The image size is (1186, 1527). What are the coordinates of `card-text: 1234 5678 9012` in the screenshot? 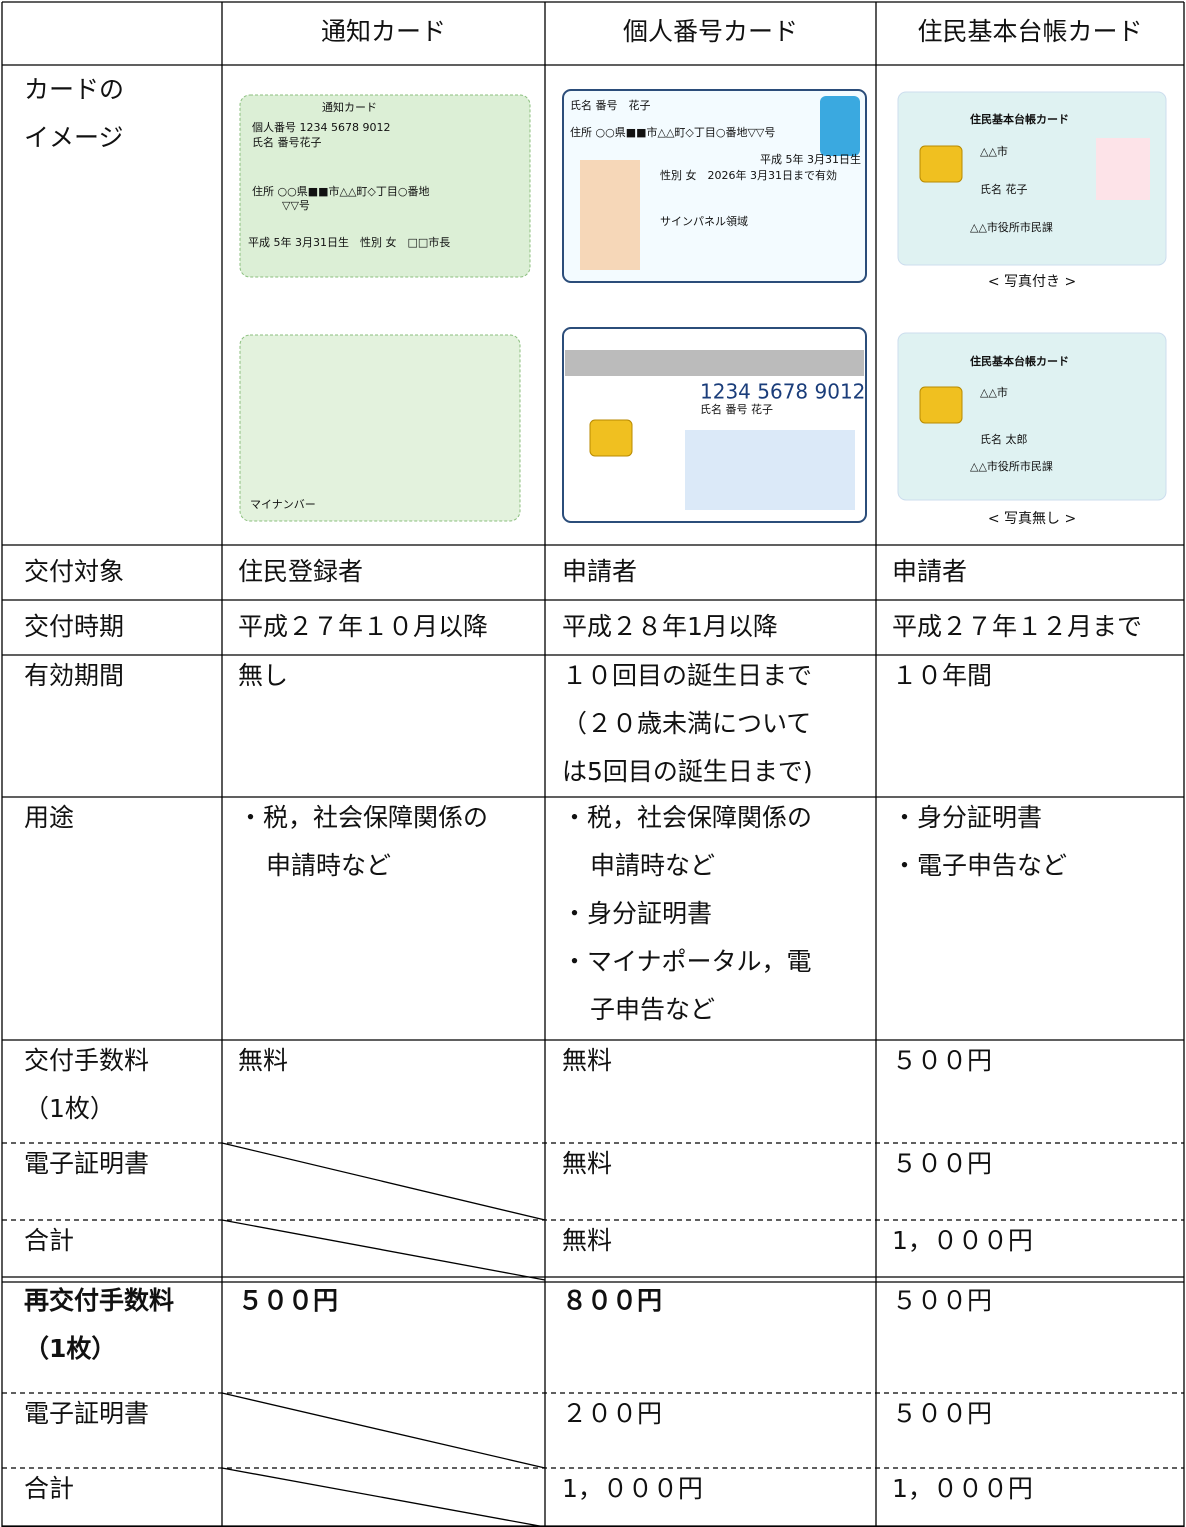 It's located at (782, 392).